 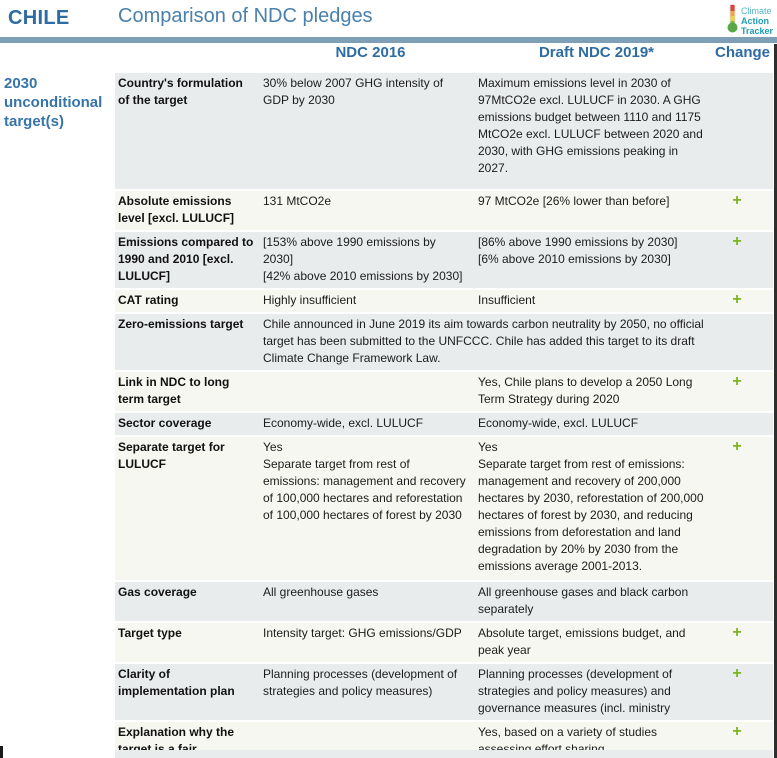 I want to click on cell-ndc-2016, so click(x=370, y=391).